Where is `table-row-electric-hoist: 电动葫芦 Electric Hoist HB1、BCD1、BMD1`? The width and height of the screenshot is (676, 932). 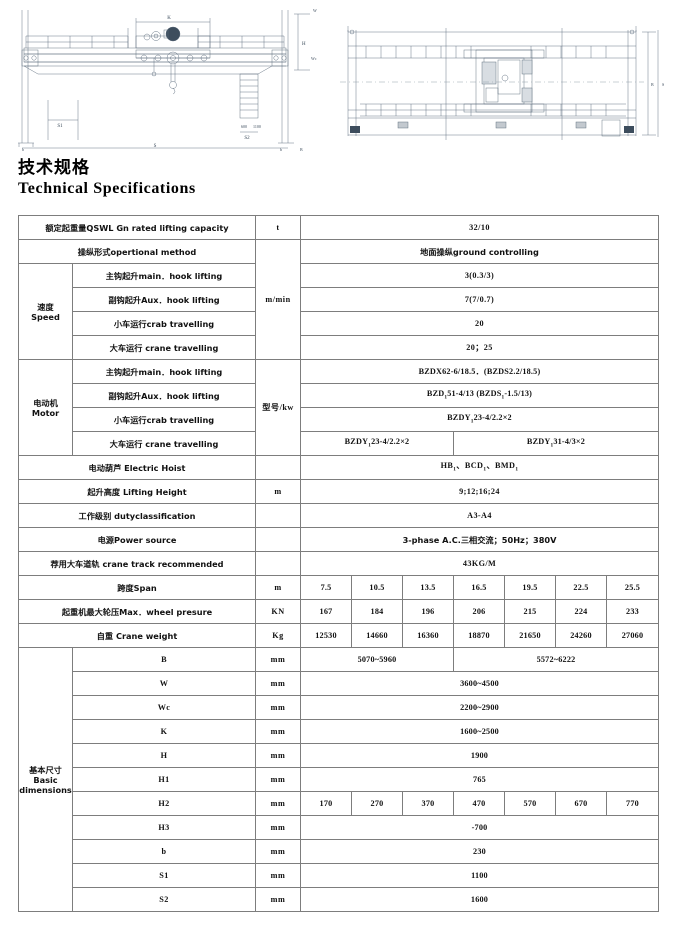
table-row-electric-hoist: 电动葫芦 Electric Hoist HB1、BCD1、BMD1 is located at coordinates (338, 467).